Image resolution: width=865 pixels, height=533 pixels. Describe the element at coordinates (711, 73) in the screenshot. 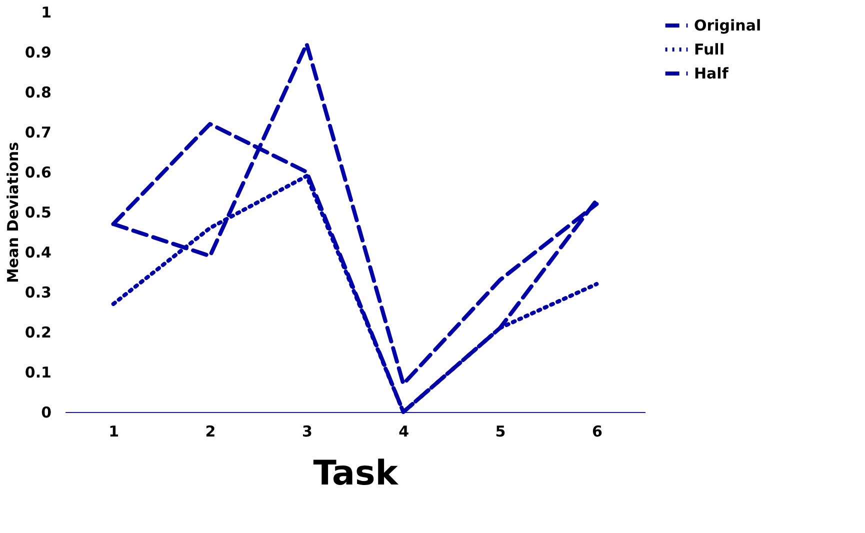

I see `legend-label: Half` at that location.